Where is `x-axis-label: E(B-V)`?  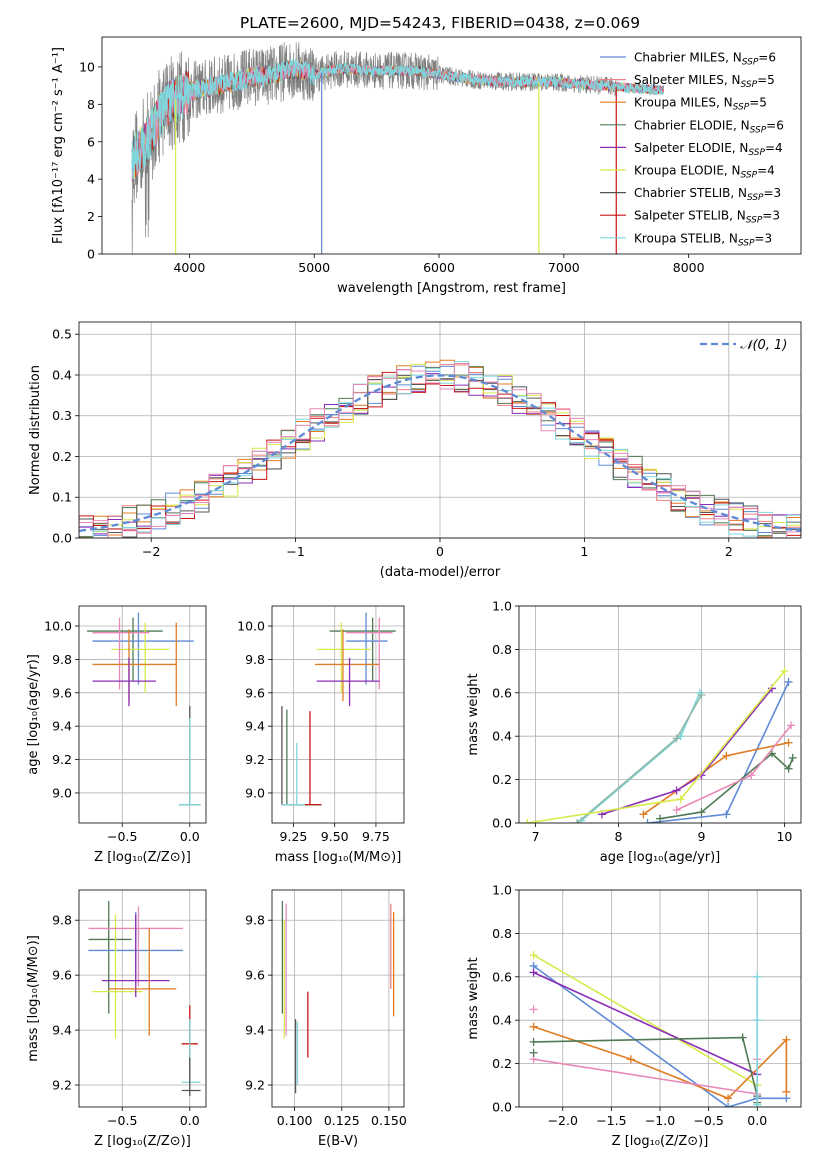
x-axis-label: E(B-V) is located at coordinates (338, 1141).